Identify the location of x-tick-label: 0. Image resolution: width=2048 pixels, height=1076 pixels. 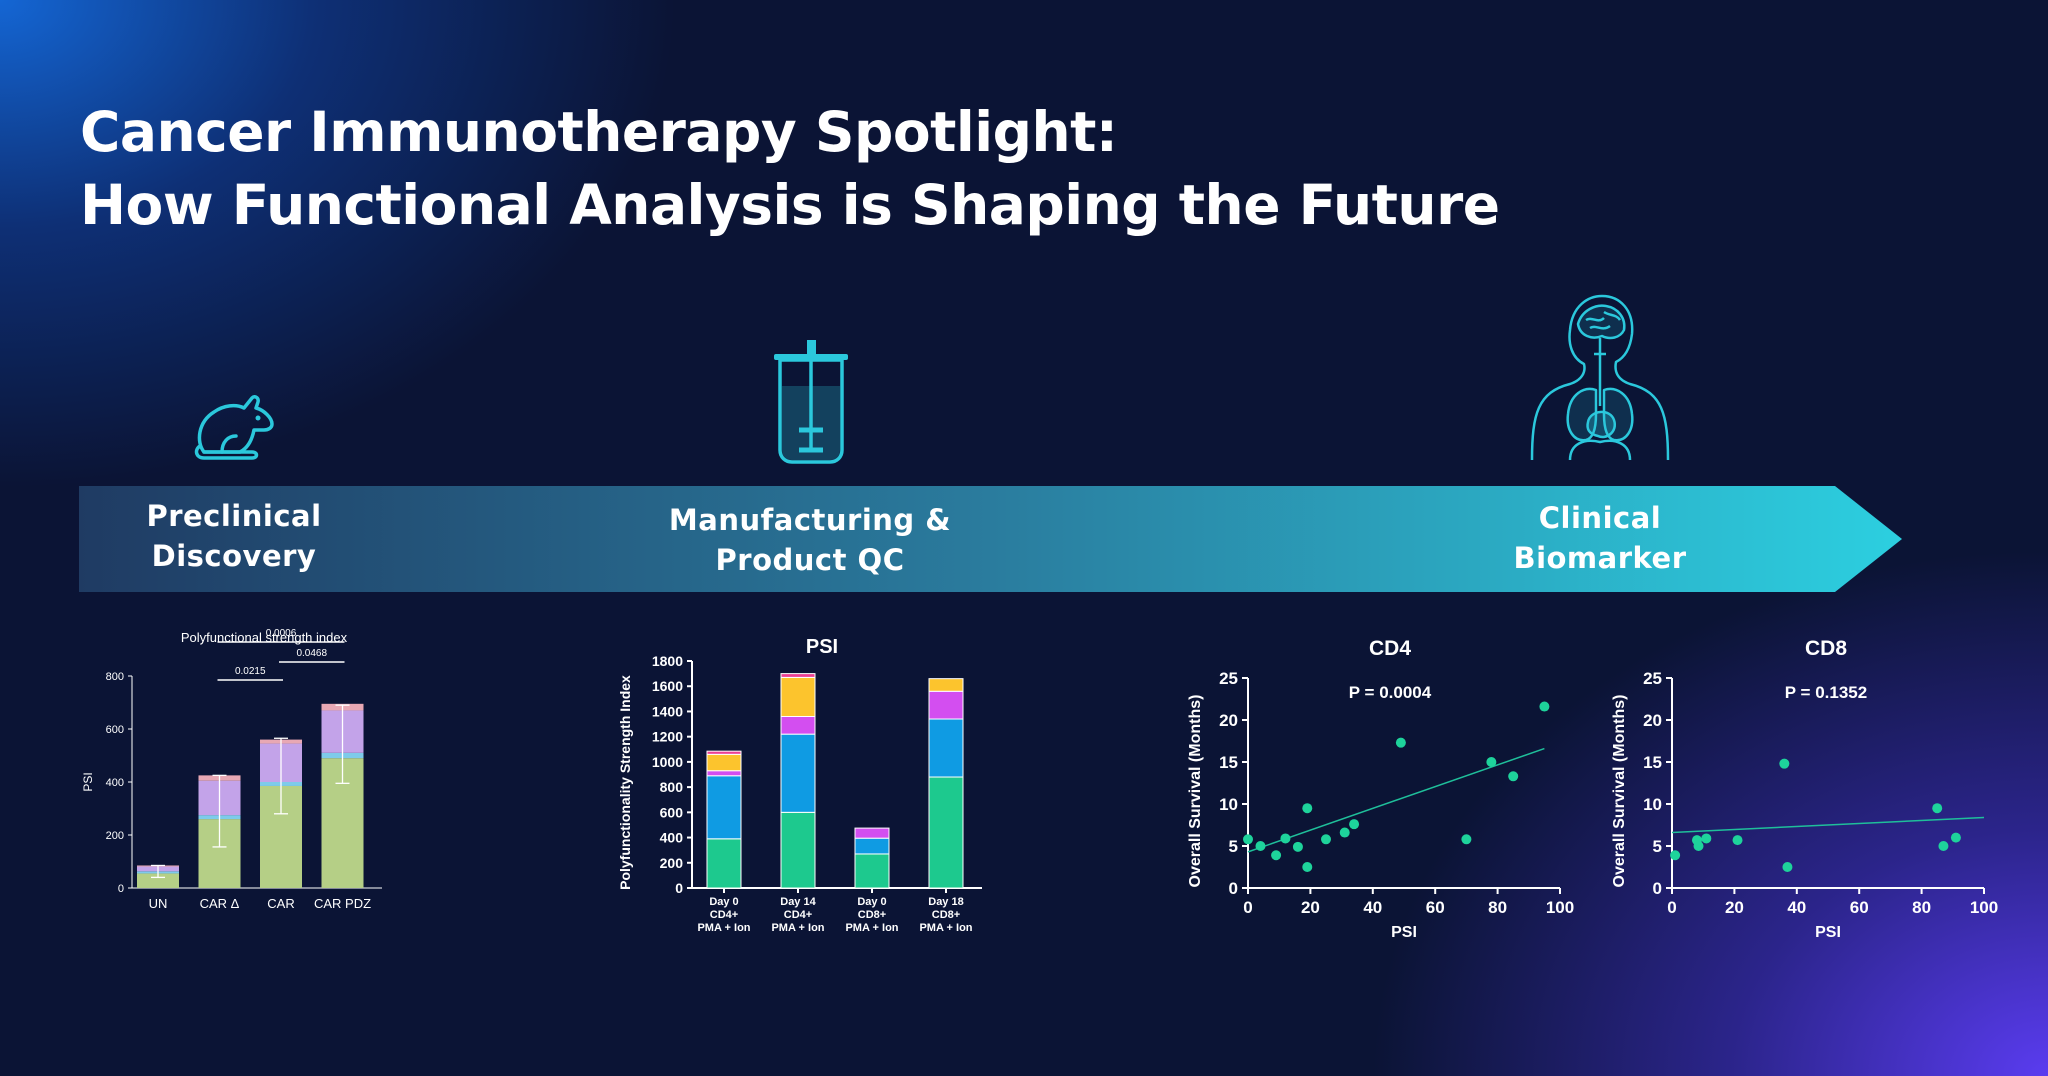
(1247, 907).